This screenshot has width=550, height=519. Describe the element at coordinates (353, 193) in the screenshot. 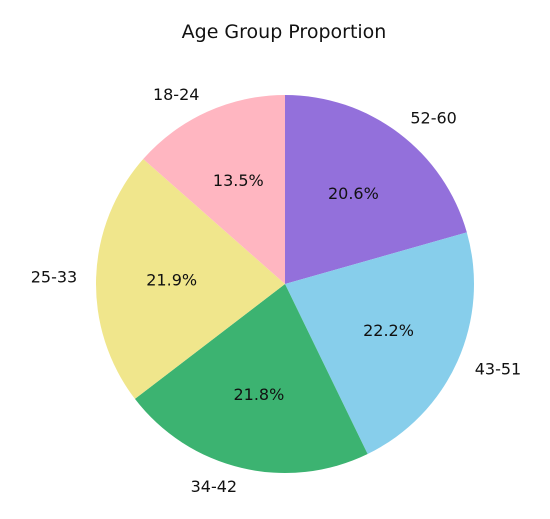

I see `pct-label-52-60: 20.6%` at that location.